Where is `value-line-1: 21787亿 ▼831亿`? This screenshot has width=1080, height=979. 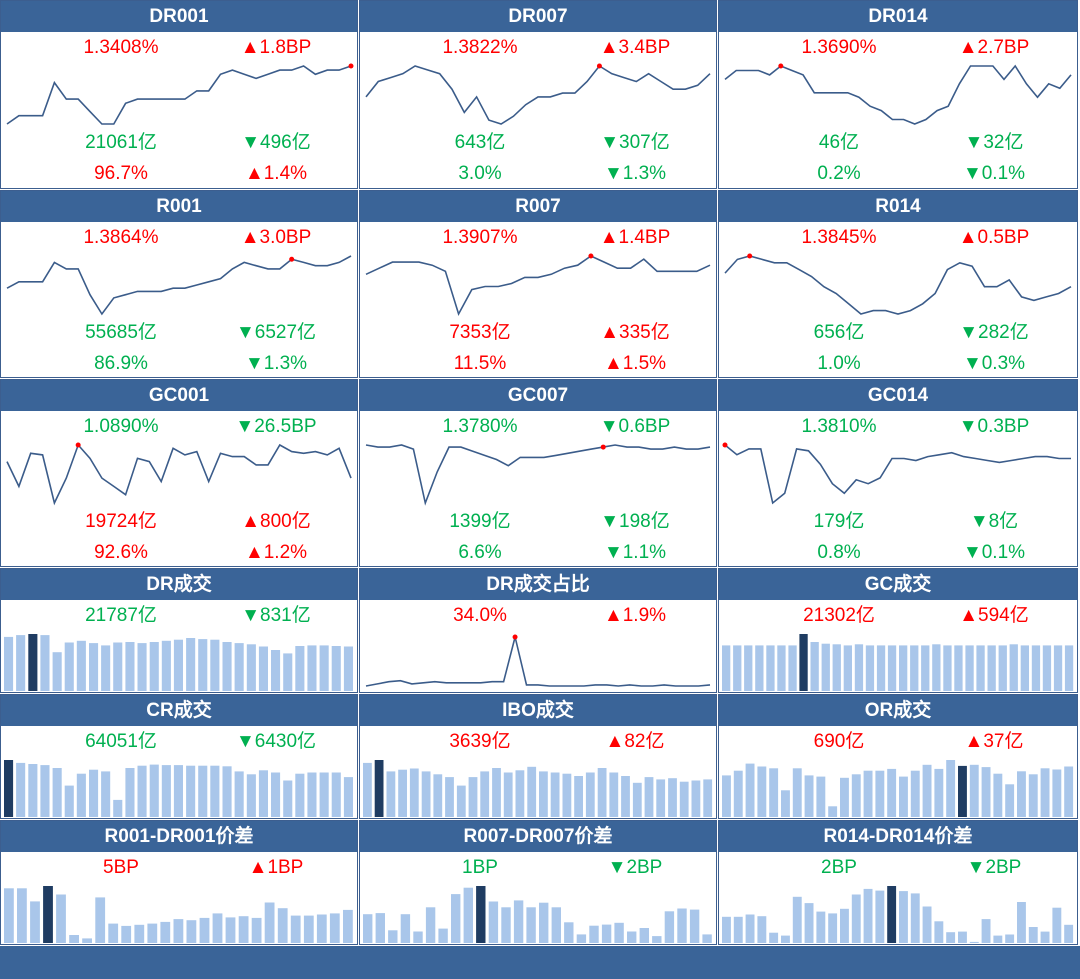 value-line-1: 21787亿 ▼831亿 is located at coordinates (179, 616).